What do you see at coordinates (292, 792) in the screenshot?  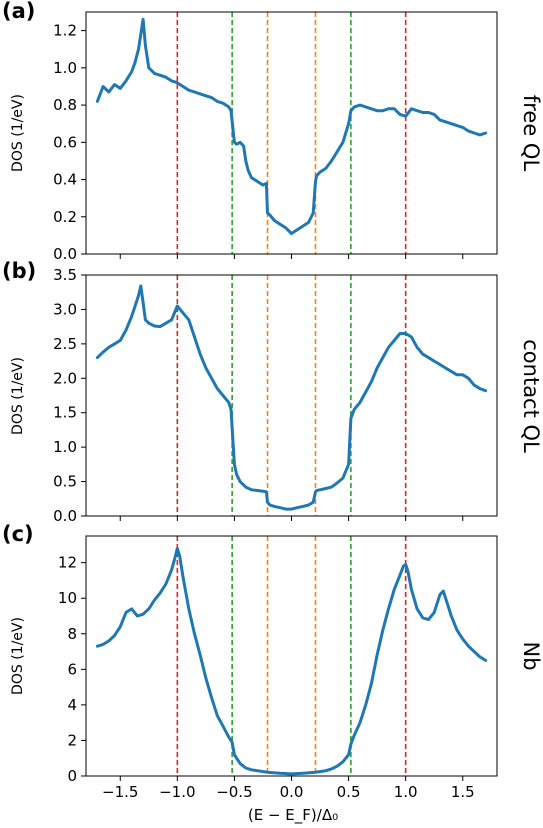 I see `x-tick-label-c-3: 0.0` at bounding box center [292, 792].